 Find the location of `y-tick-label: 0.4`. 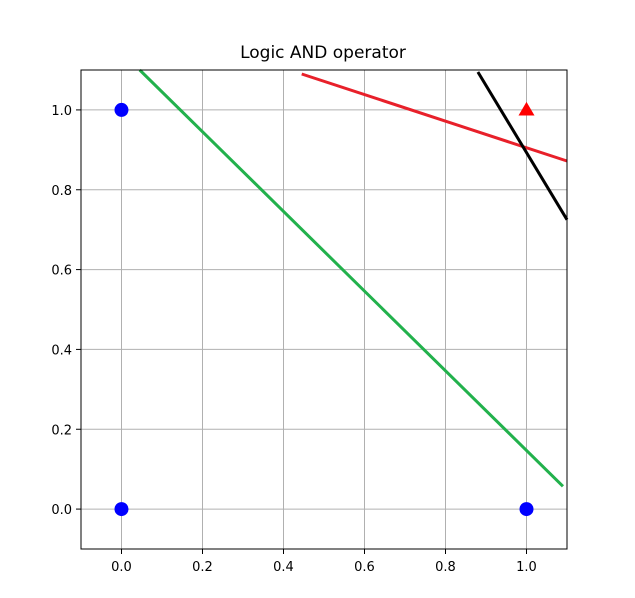

y-tick-label: 0.4 is located at coordinates (61, 350).